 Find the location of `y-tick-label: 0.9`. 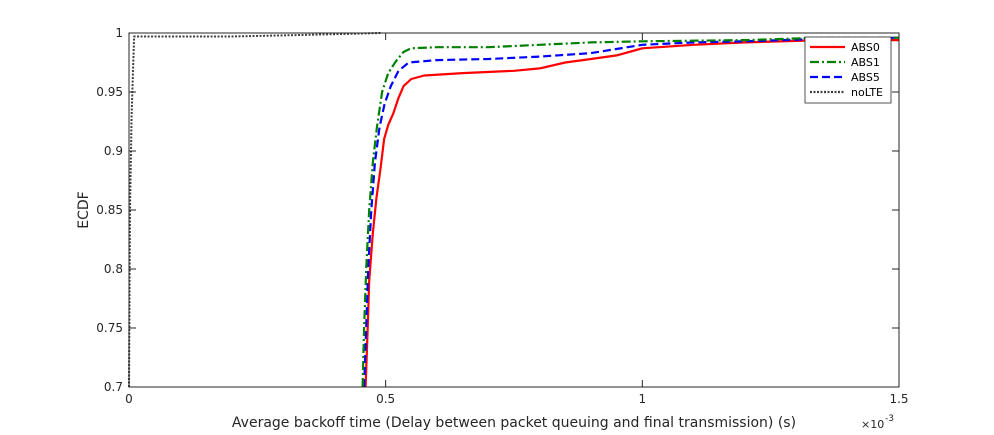

y-tick-label: 0.9 is located at coordinates (113, 151).